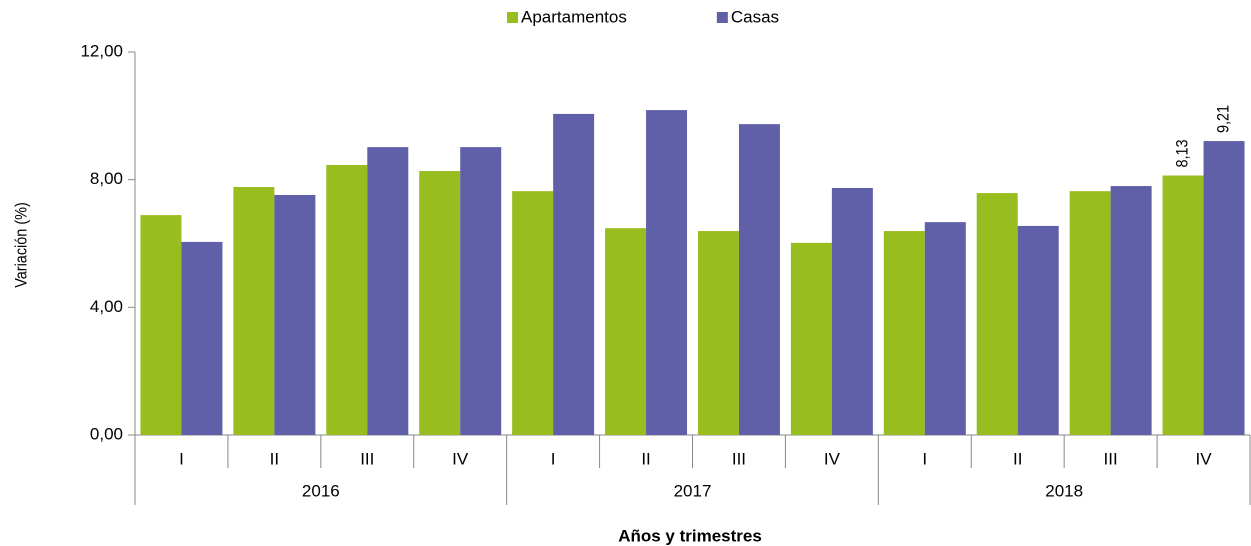 The width and height of the screenshot is (1251, 546). I want to click on y-axis-title: Variación (%), so click(21, 245).